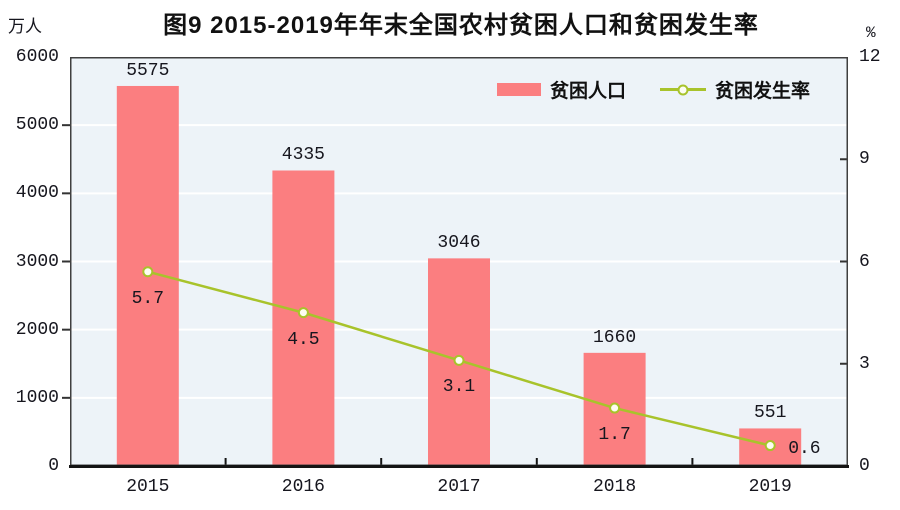 The width and height of the screenshot is (900, 510). Describe the element at coordinates (303, 339) in the screenshot. I see `rate-value-label: 4.5` at that location.